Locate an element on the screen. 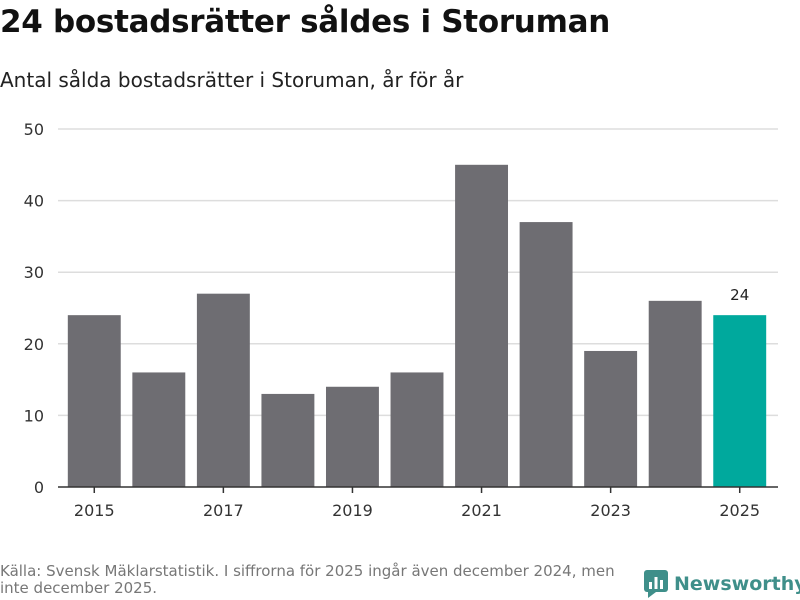 This screenshot has width=800, height=600. y-tick-label: 40 is located at coordinates (34, 201).